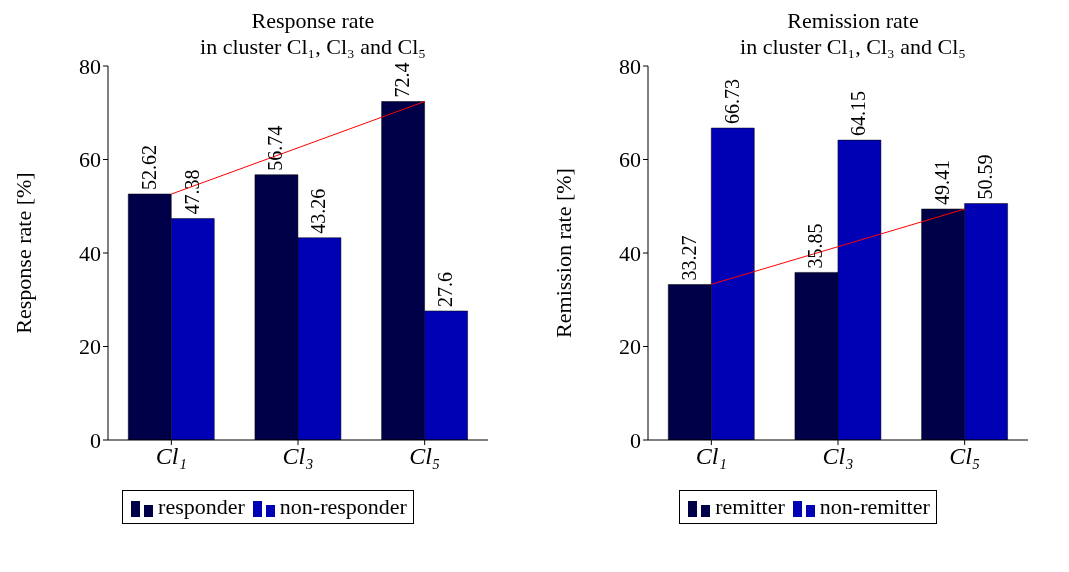 This screenshot has width=1069, height=572. Describe the element at coordinates (402, 80) in the screenshot. I see `data-label: 72.4` at that location.